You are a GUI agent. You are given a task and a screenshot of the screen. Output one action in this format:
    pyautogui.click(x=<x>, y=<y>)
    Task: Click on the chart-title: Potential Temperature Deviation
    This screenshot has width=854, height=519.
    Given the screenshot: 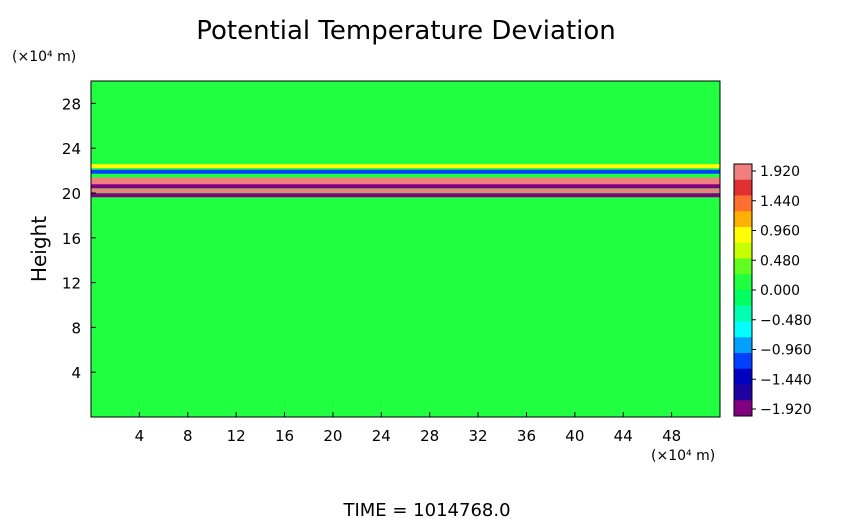 What is the action you would take?
    pyautogui.click(x=406, y=31)
    